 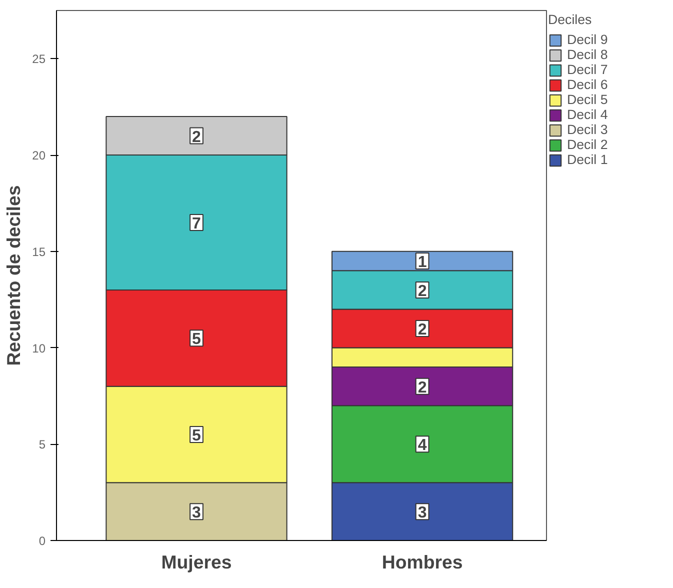 What do you see at coordinates (39, 155) in the screenshot?
I see `y-tick-label: 20` at bounding box center [39, 155].